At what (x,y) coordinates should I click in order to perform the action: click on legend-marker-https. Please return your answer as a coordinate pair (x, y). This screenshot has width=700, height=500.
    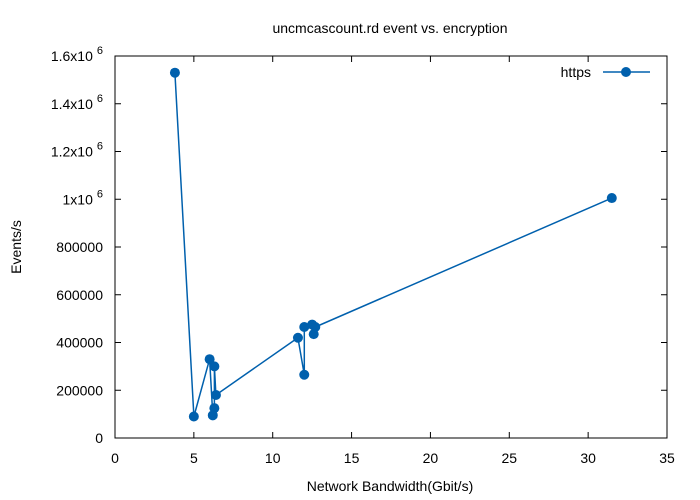
    Looking at the image, I should click on (626, 72).